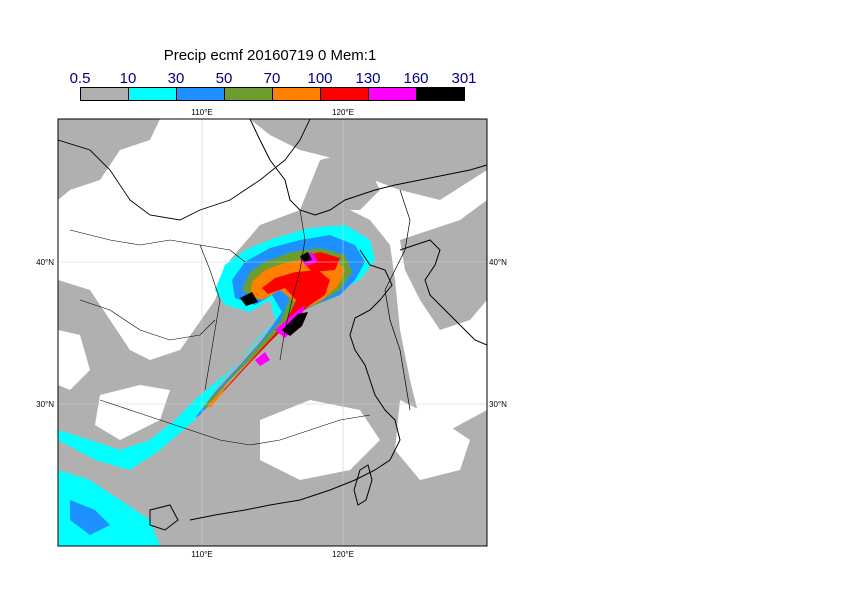 The width and height of the screenshot is (842, 601). I want to click on legend-swatch, so click(440, 94).